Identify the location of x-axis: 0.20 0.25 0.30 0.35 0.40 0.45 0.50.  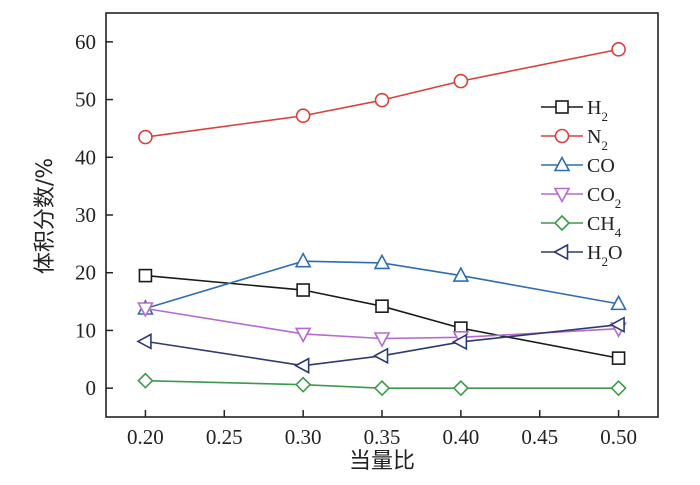
(382, 429).